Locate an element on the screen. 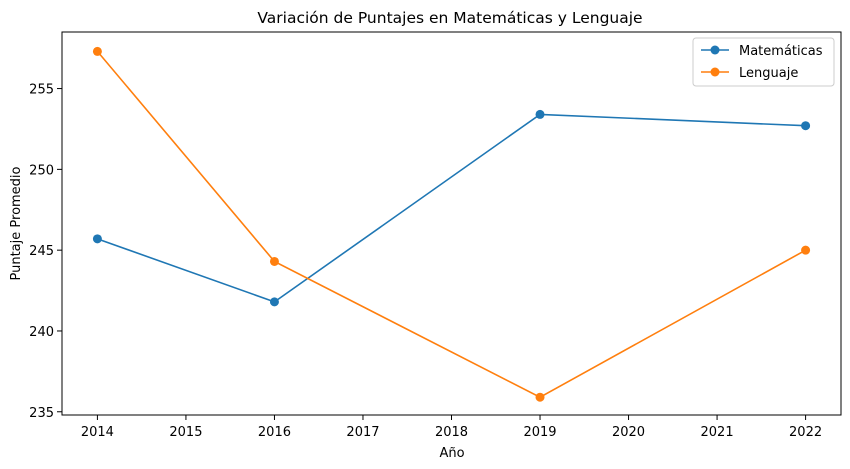 The width and height of the screenshot is (850, 469). legend-label-lenguaje: Lenguaje is located at coordinates (768, 73).